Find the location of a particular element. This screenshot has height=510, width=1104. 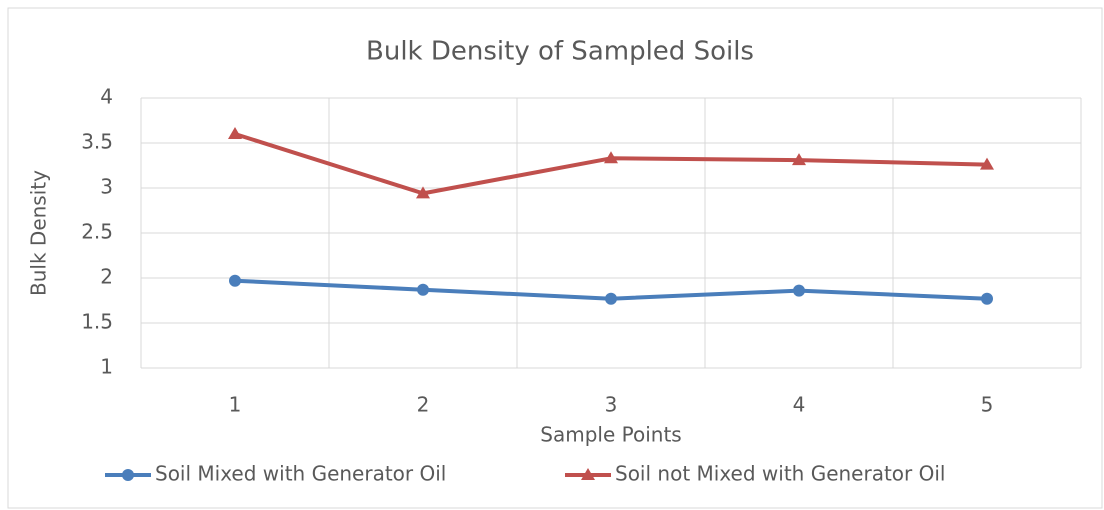

legend-label: Soil Mixed with Generator Oil is located at coordinates (300, 474).